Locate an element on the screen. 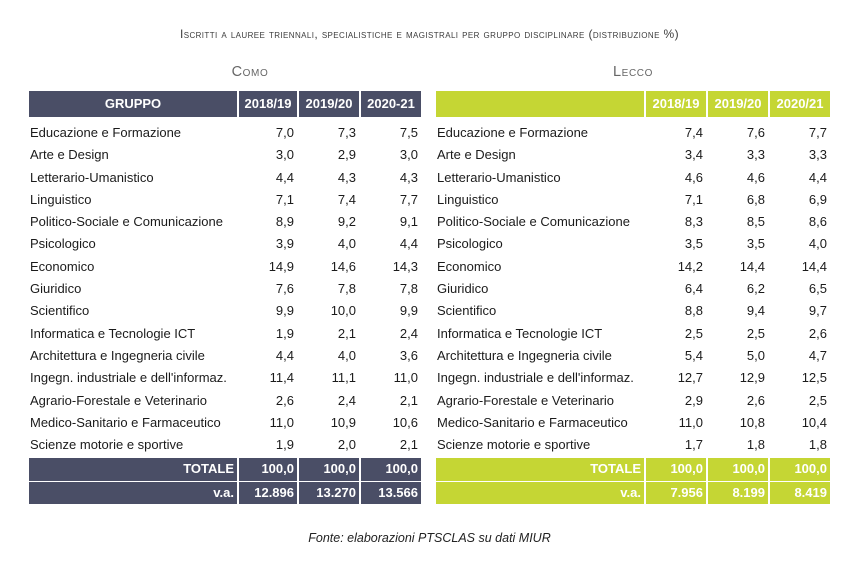 Image resolution: width=859 pixels, height=569 pixels. row-label: Agrario-Forestale e Veterinario is located at coordinates (526, 400).